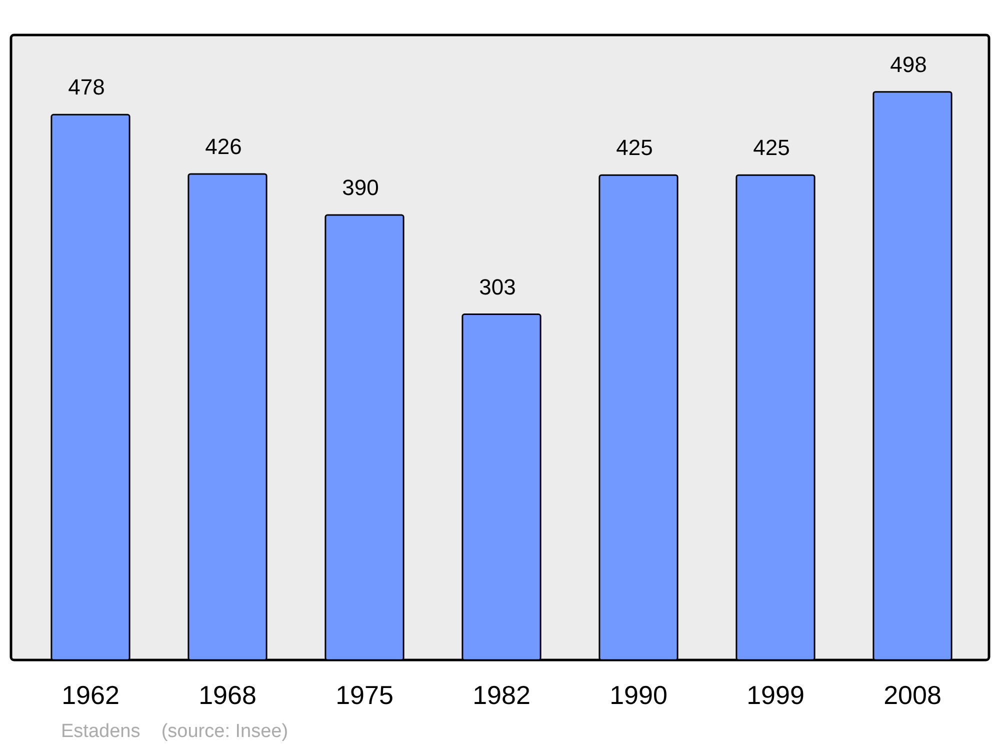 The width and height of the screenshot is (1000, 747). I want to click on data-label: 303, so click(497, 287).